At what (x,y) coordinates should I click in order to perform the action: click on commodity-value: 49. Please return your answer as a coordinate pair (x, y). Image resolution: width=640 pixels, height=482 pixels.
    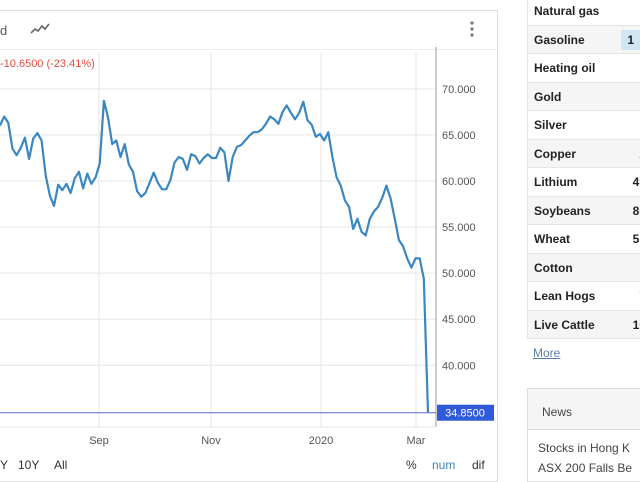
    Looking at the image, I should click on (636, 182).